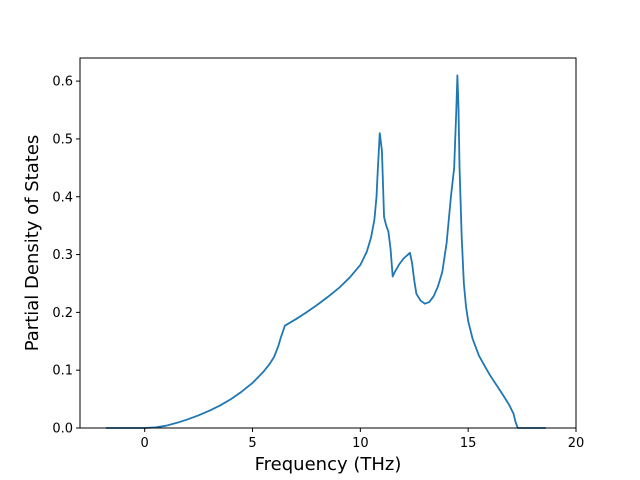 The height and width of the screenshot is (480, 640). Describe the element at coordinates (62, 197) in the screenshot. I see `y-tick-label: 0.4` at that location.